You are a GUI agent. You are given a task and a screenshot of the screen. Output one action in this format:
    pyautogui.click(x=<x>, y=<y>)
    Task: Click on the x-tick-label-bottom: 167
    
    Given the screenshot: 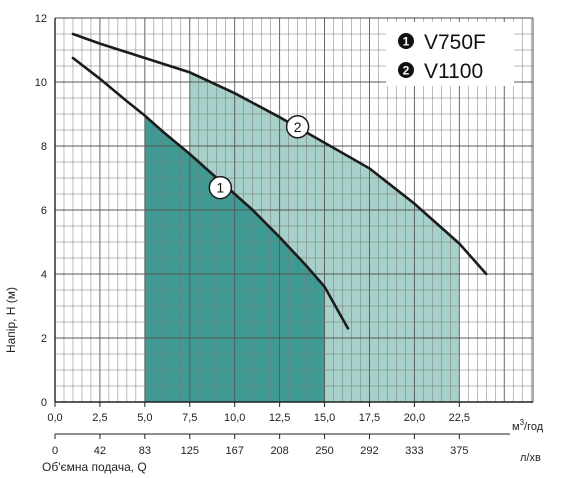 What is the action you would take?
    pyautogui.click(x=235, y=451)
    